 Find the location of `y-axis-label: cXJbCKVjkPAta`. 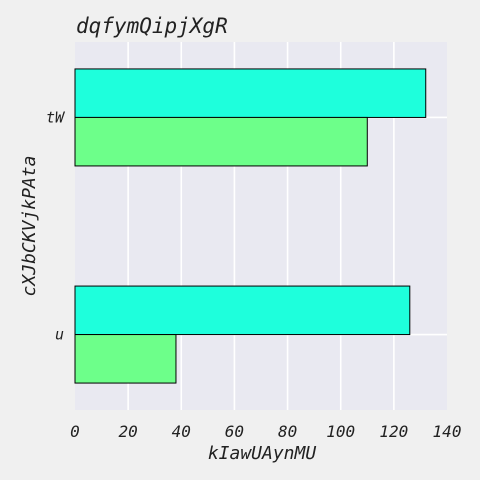

y-axis-label: cXJbCKVjkPAta is located at coordinates (29, 226).